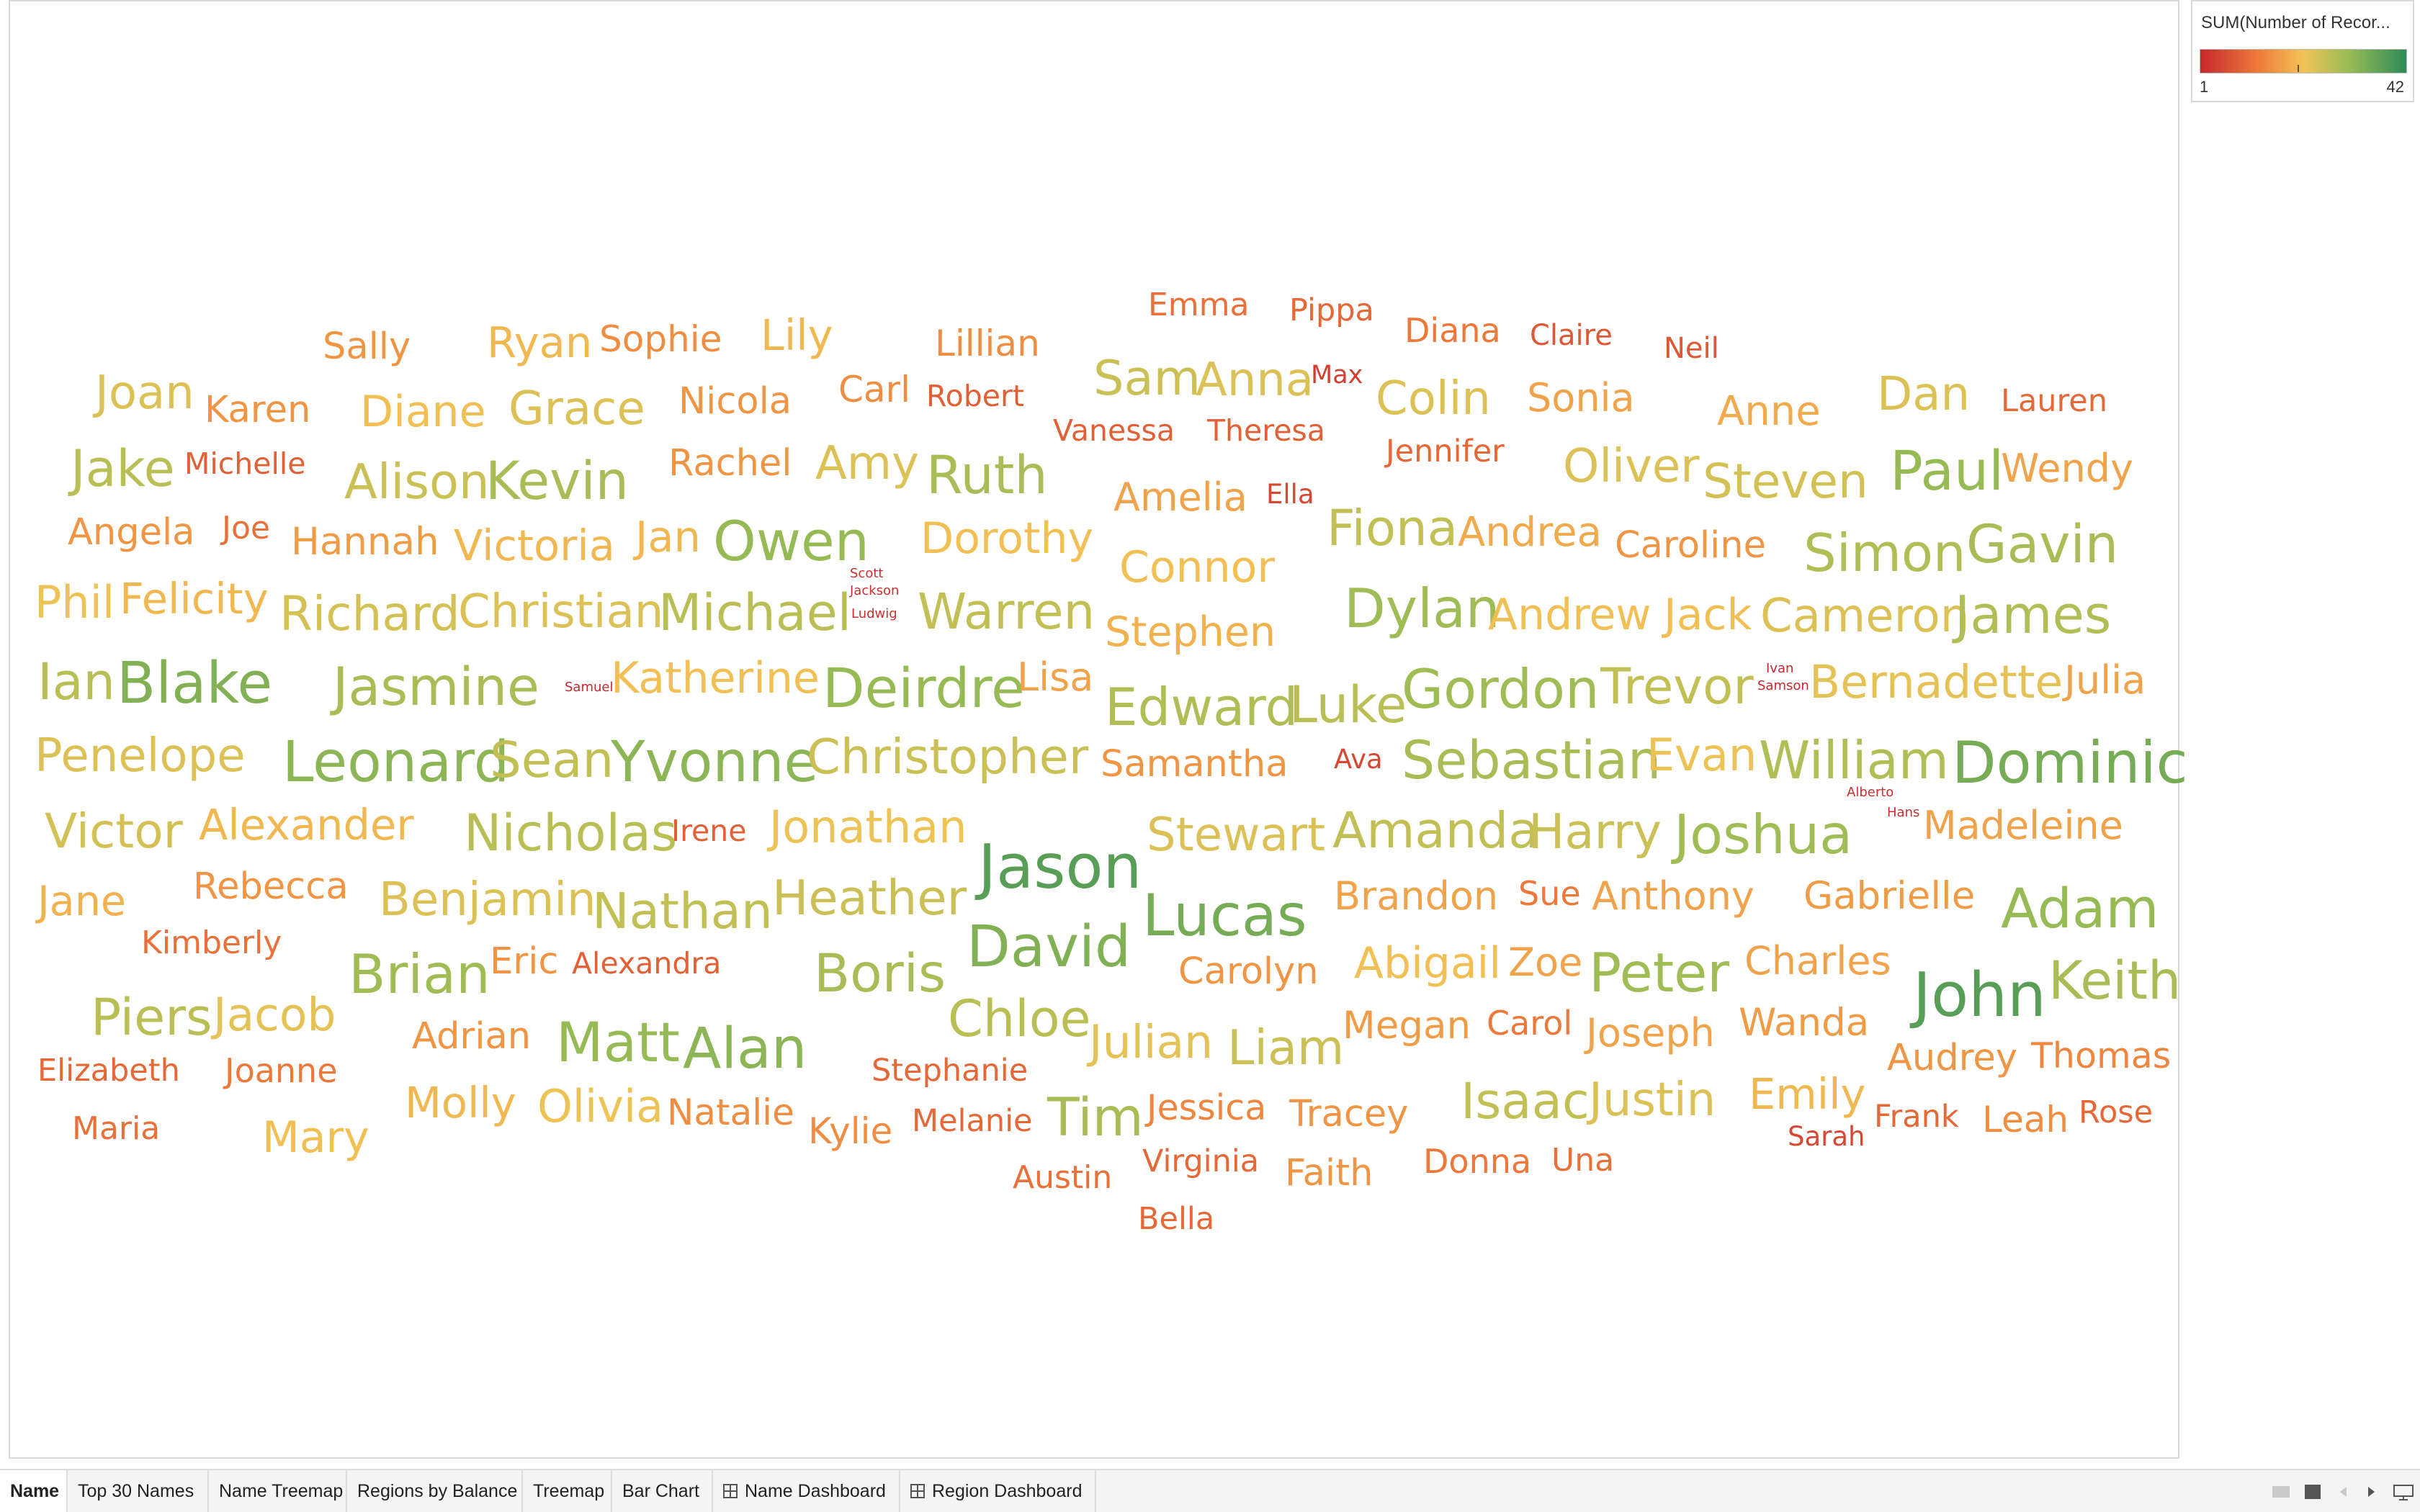  Describe the element at coordinates (306, 825) in the screenshot. I see `word-alexander: Alexander` at that location.